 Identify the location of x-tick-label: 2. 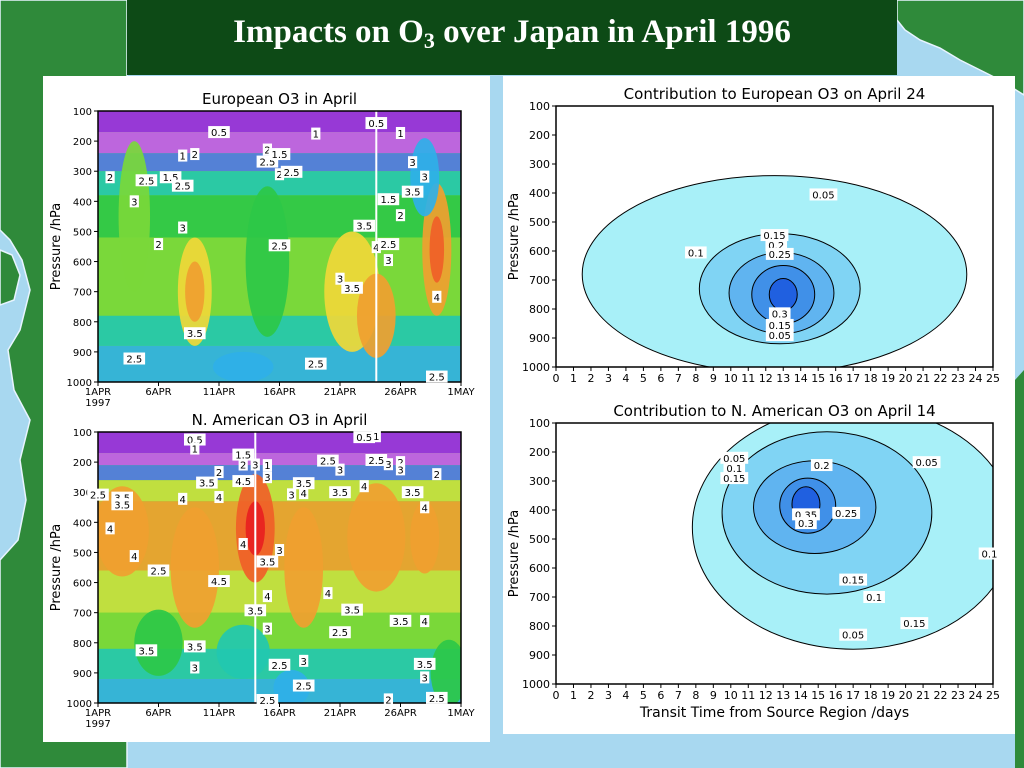
(590, 378).